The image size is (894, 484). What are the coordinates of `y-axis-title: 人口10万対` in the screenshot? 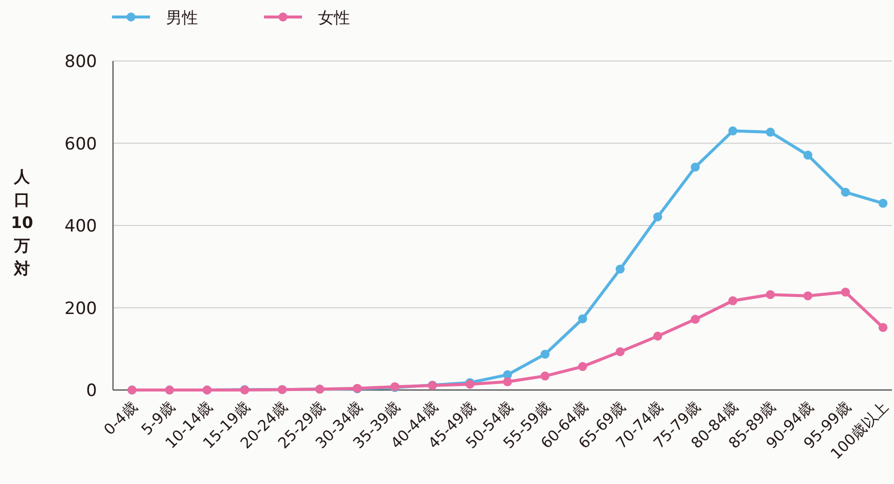 It's located at (22, 222).